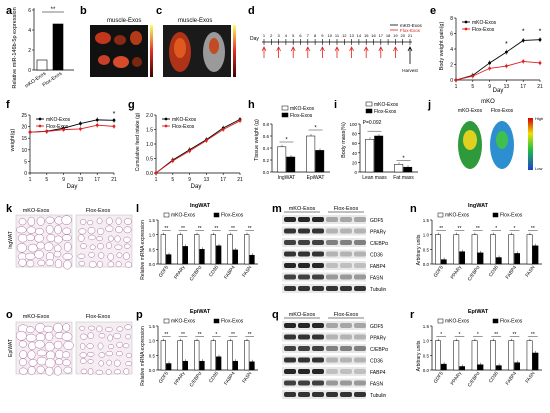 This screenshot has width=550, height=413. What do you see at coordinates (402, 35) in the screenshot?
I see `day-label: 20` at bounding box center [402, 35].